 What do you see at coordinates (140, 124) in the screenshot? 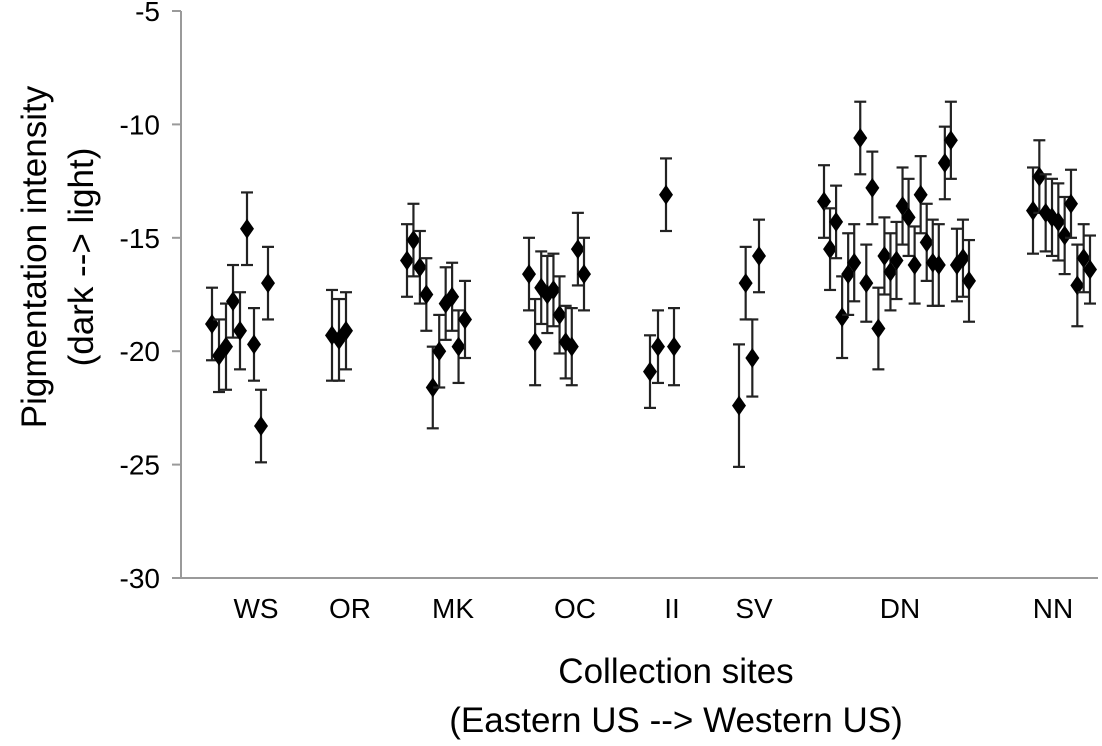
I see `y-tick-label: -10` at bounding box center [140, 124].